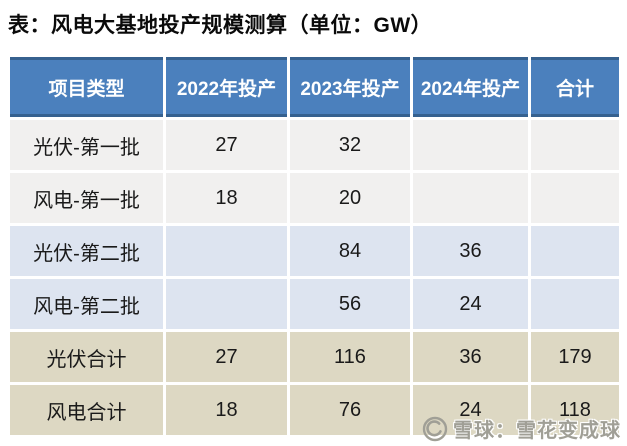 This screenshot has width=627, height=446. What do you see at coordinates (537, 431) in the screenshot?
I see `watermark-text: 雪球：雪花变成球` at bounding box center [537, 431].